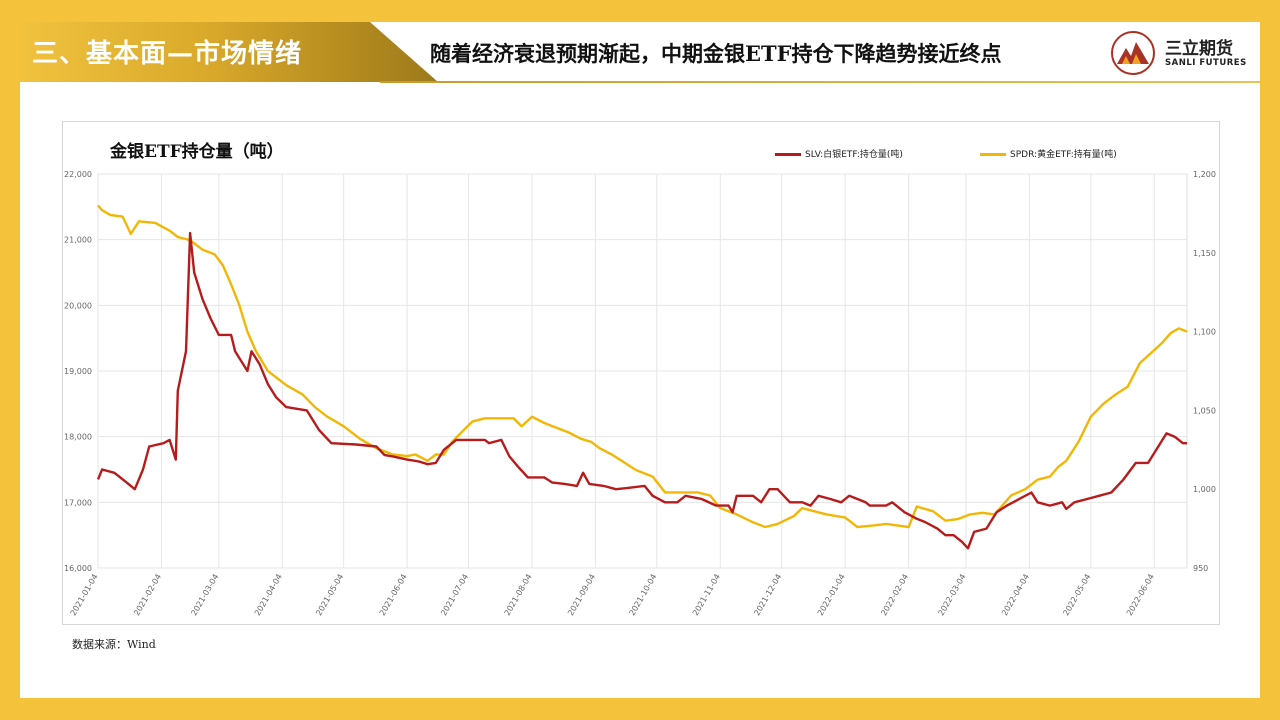 The width and height of the screenshot is (1280, 720). I want to click on slide-headline: 随着经济衰退预期渐起，中期金银ETF持仓下降趋势接近终点, so click(716, 53).